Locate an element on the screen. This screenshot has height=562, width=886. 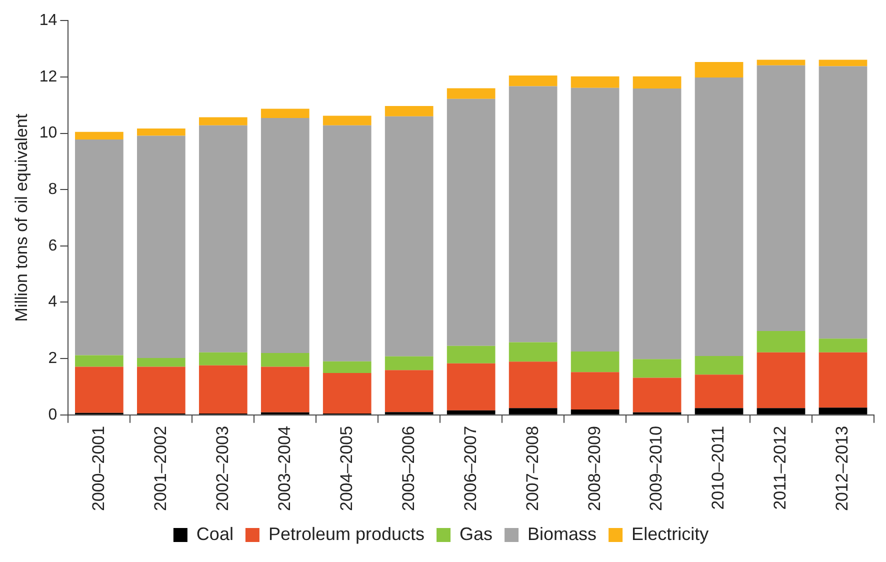
y-tick-label: 2 is located at coordinates (53, 358).